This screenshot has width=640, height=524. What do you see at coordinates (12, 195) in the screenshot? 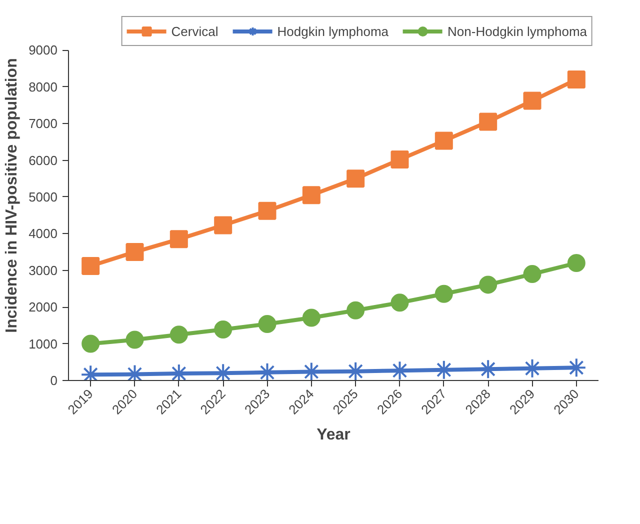
I see `y-axis-title: Incidence in HIV-positive population` at bounding box center [12, 195].